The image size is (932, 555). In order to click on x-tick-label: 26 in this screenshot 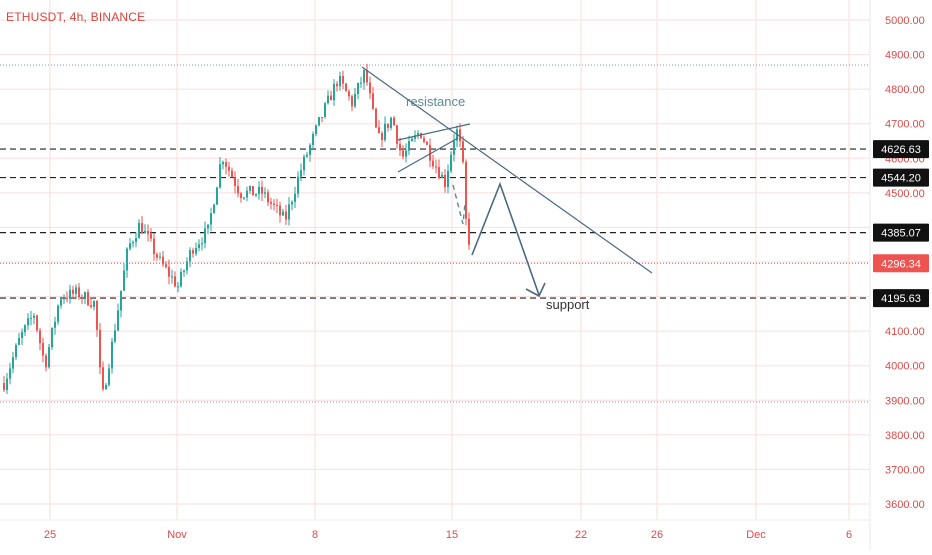, I will do `click(657, 535)`.